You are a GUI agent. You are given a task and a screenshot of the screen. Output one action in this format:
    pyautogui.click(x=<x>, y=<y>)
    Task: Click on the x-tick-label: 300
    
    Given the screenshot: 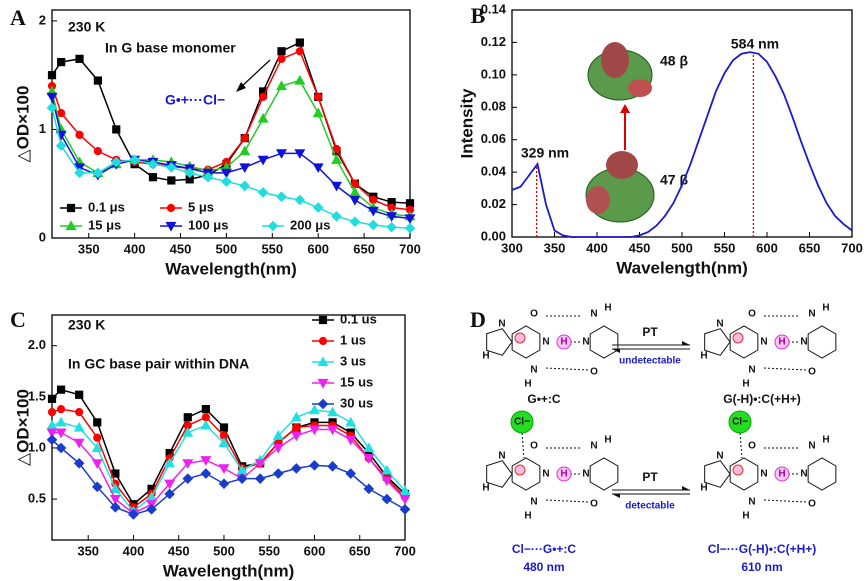 What is the action you would take?
    pyautogui.click(x=512, y=247)
    